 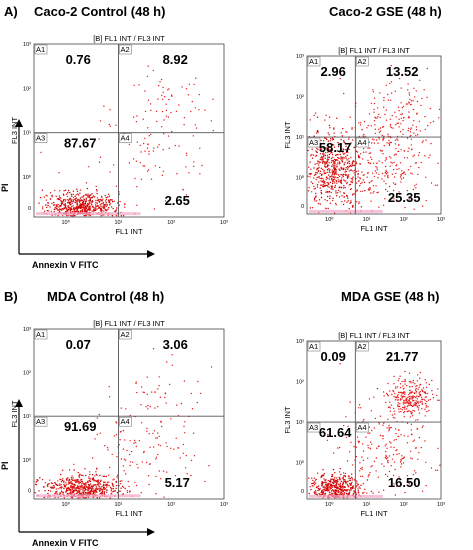 What do you see at coordinates (374, 335) in the screenshot?
I see `plot-subtitle: [B] FL1 INT / FL3 INT` at bounding box center [374, 335].